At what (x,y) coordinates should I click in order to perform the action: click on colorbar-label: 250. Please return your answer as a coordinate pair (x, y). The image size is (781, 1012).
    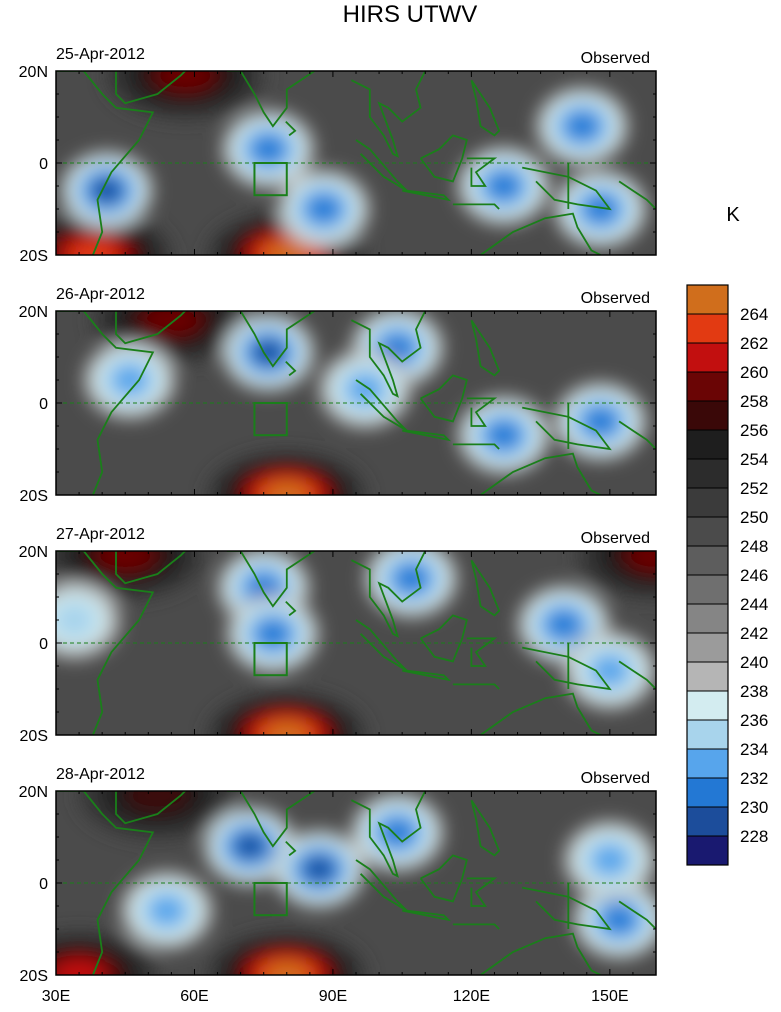
    Looking at the image, I should click on (754, 517).